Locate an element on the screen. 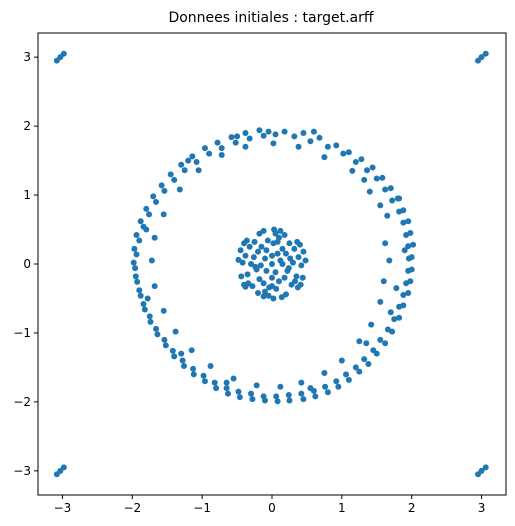 This screenshot has height=526, width=515. chart-title: Donnees initiales : target.arff is located at coordinates (270, 18).